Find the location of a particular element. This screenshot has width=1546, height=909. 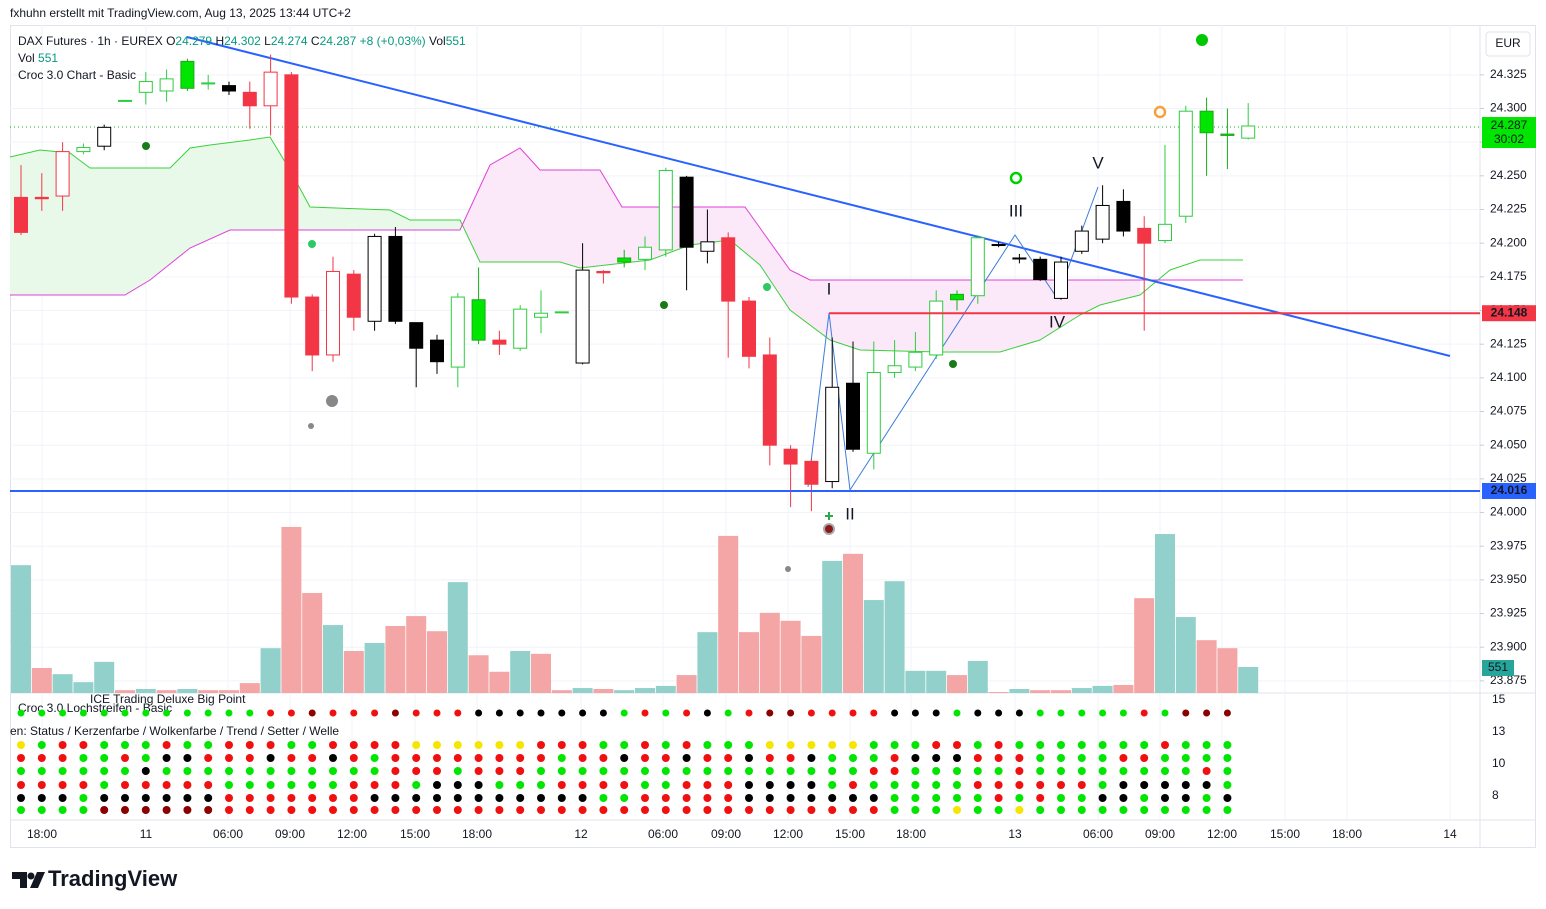

volume-tag-label: 551 is located at coordinates (1498, 667).